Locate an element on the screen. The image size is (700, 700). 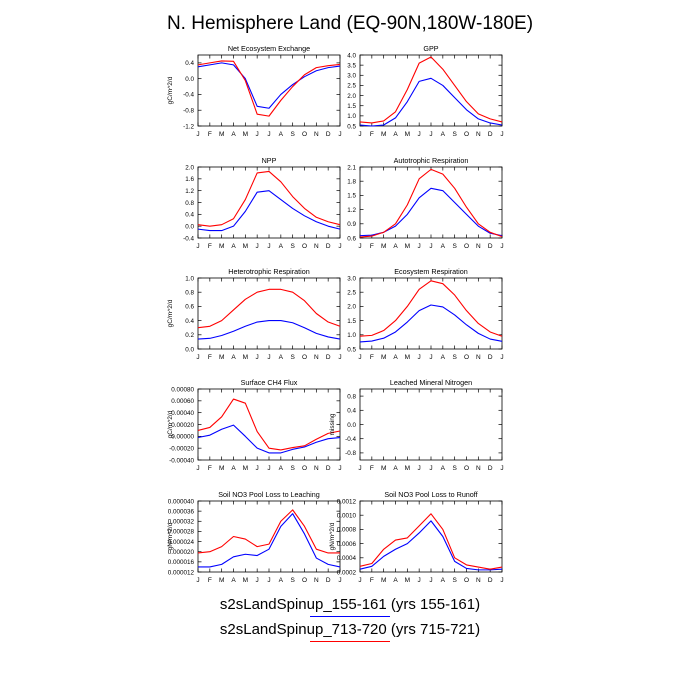
panel-title: Autotrophic Respiration is located at coordinates (431, 160).